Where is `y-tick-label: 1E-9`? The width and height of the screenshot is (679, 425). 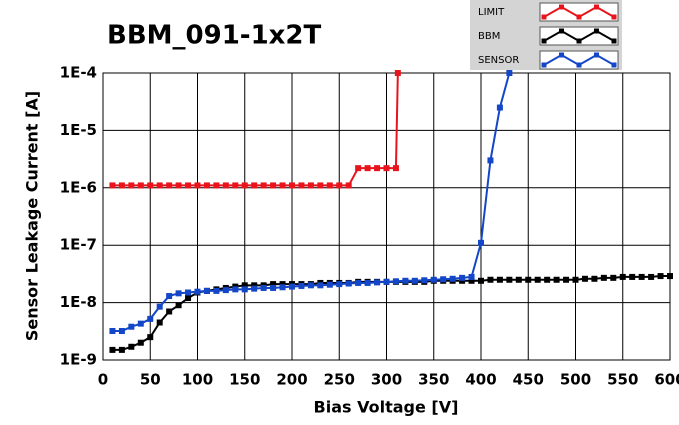
y-tick-label: 1E-9 is located at coordinates (78, 360).